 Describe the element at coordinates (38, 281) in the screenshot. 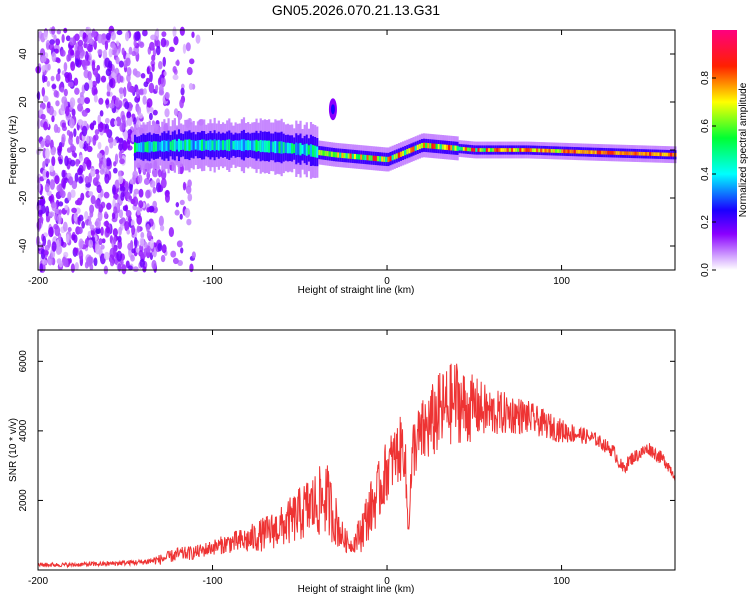

I see `spectrogram-x-tick-label: -200` at that location.